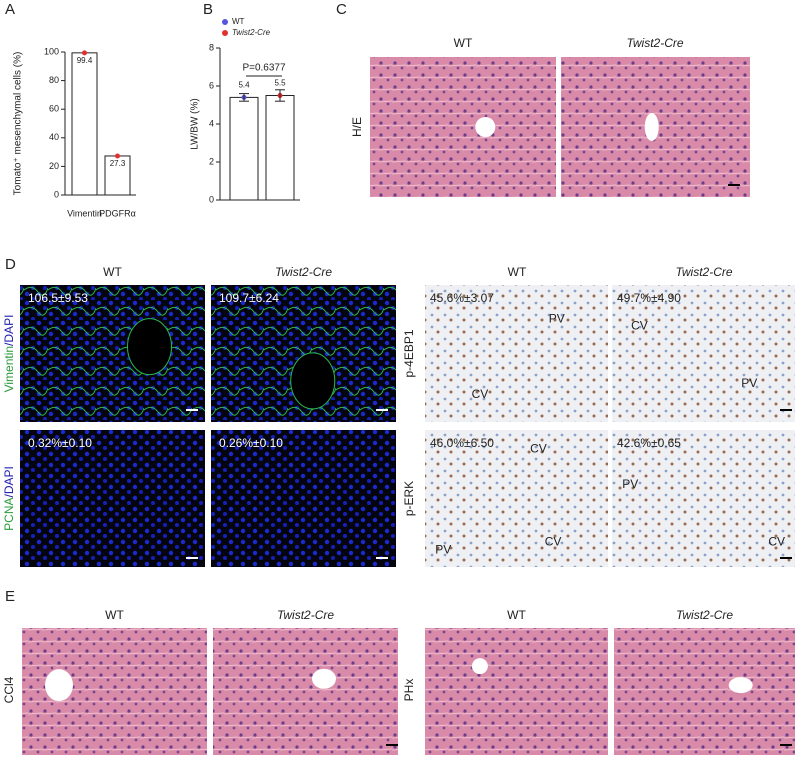  Describe the element at coordinates (409, 690) in the screenshot. I see `row-label: PHx` at that location.